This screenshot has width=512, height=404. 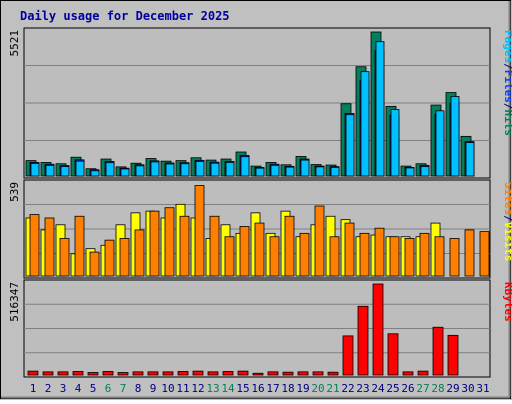 I want to click on x-tick-day-8: 8, so click(x=138, y=388).